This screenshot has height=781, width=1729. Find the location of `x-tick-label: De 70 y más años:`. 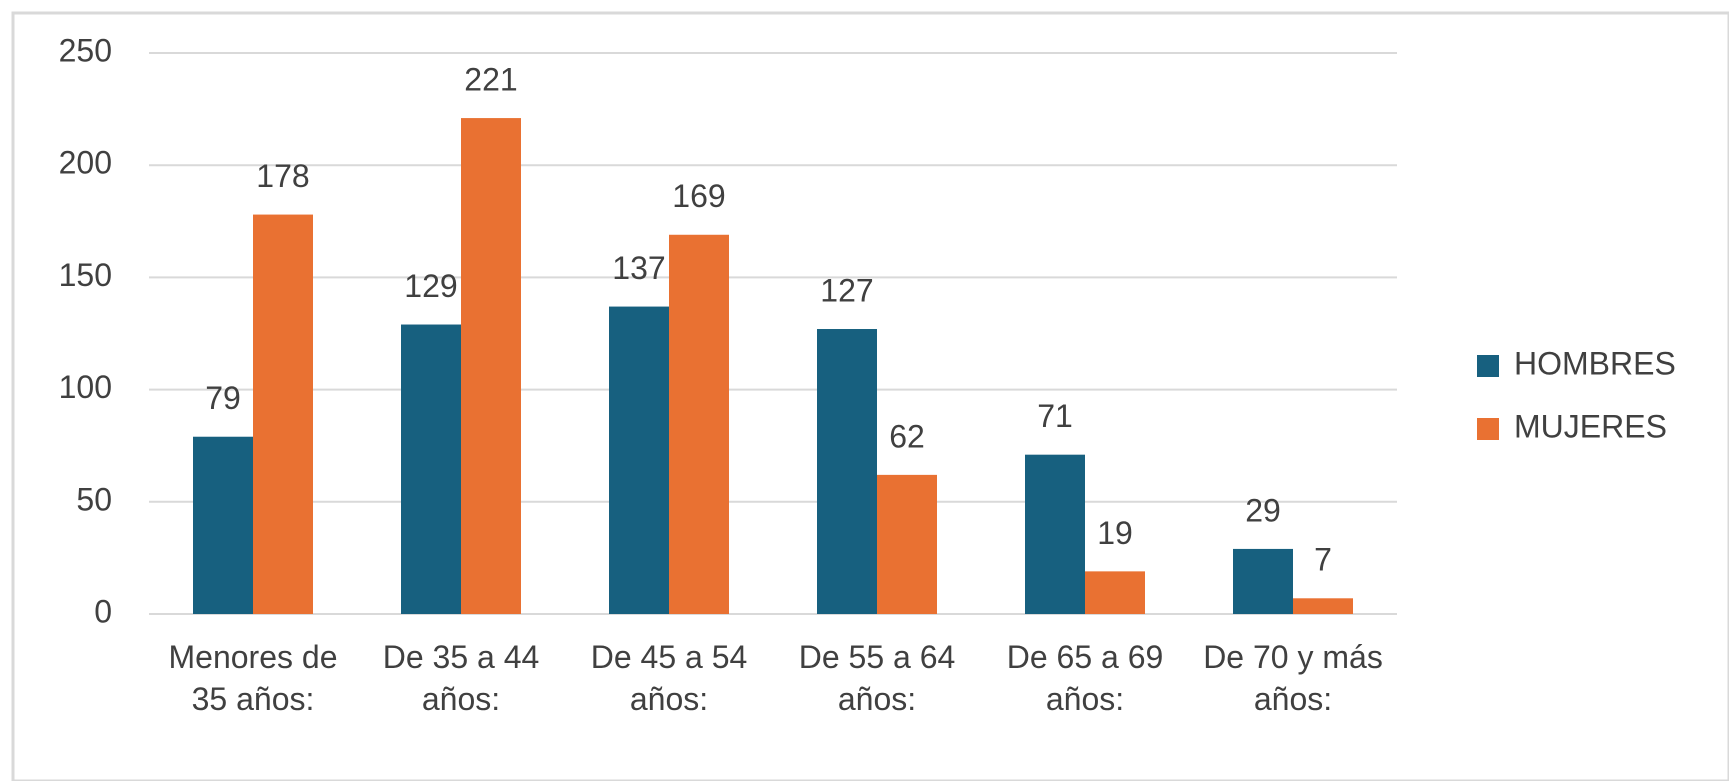

x-tick-label: De 70 y más años: is located at coordinates (1293, 678).